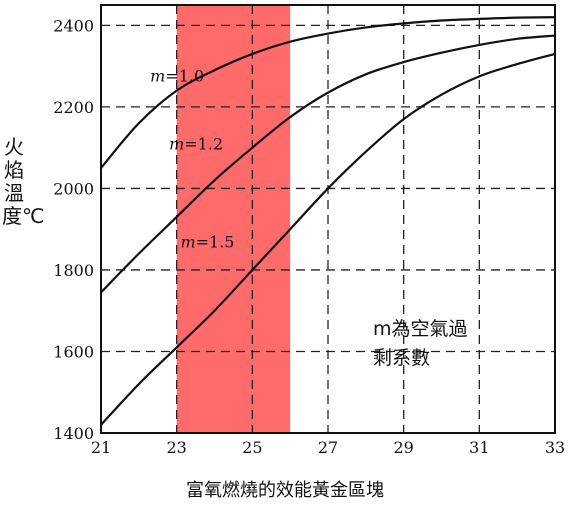  Describe the element at coordinates (403, 447) in the screenshot. I see `x-tick-label: 29` at that location.